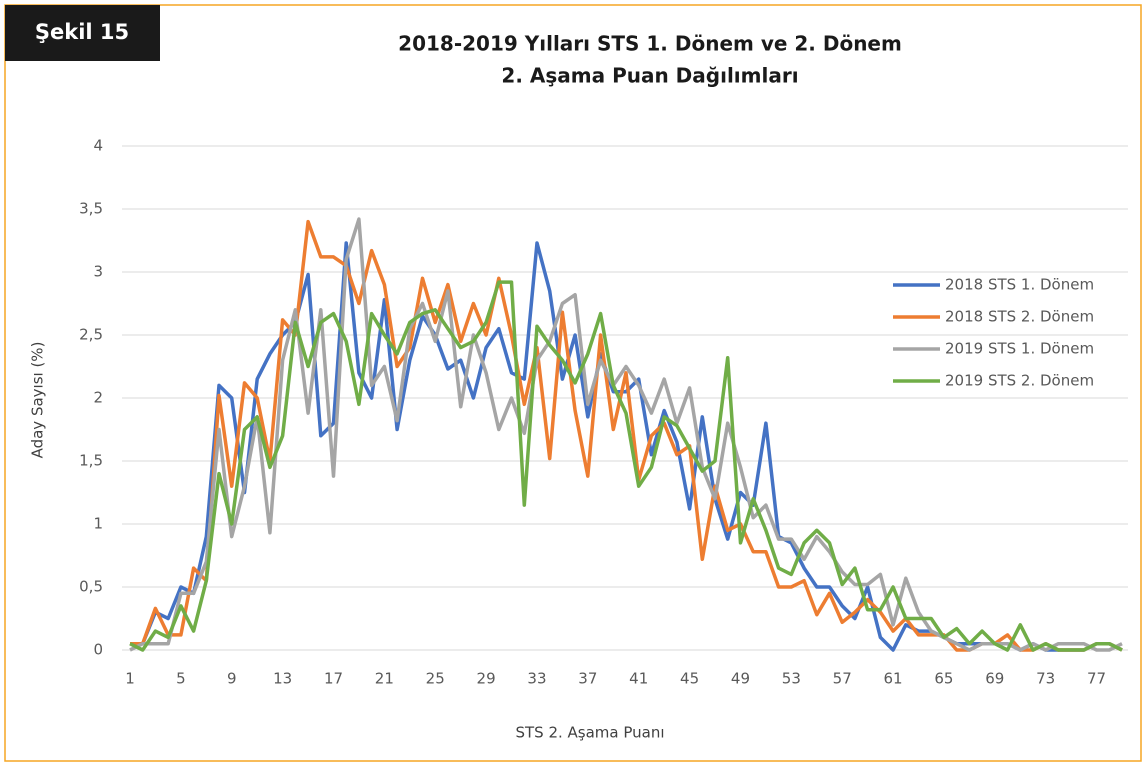 This screenshot has height=770, width=1146. Describe the element at coordinates (98, 272) in the screenshot. I see `y-tick-label: 3` at that location.